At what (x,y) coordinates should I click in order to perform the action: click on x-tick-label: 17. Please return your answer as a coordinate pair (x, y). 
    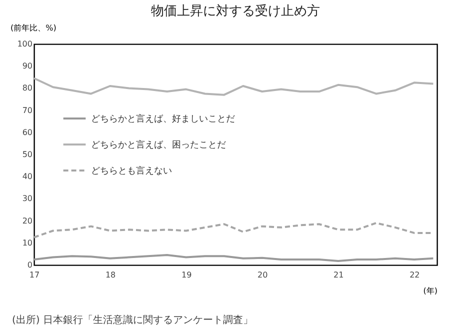
    Looking at the image, I should click on (34, 275).